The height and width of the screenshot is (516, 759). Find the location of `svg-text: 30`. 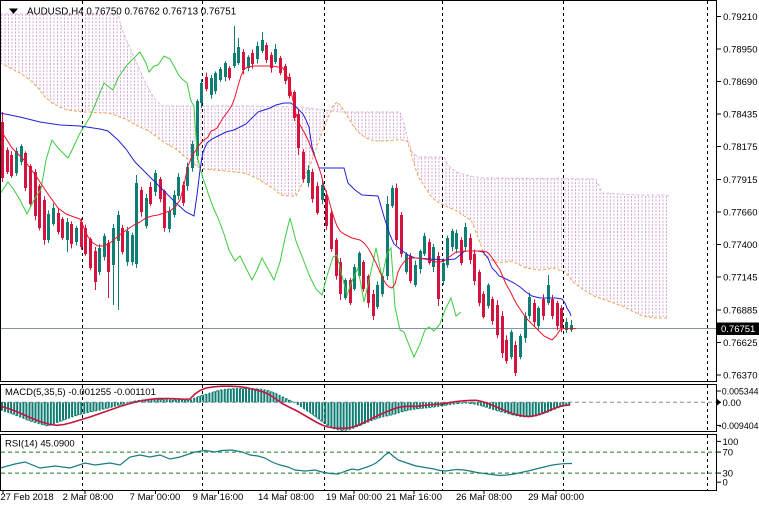

svg-text: 30 is located at coordinates (728, 474).